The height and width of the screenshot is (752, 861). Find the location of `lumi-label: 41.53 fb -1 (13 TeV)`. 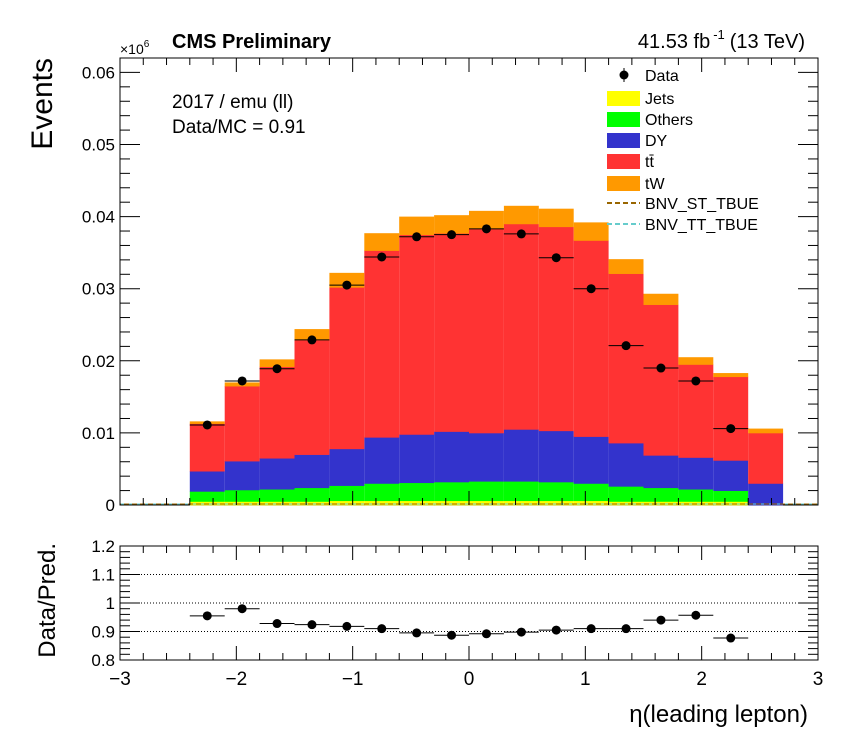

lumi-label: 41.53 fb -1 (13 TeV) is located at coordinates (721, 40).